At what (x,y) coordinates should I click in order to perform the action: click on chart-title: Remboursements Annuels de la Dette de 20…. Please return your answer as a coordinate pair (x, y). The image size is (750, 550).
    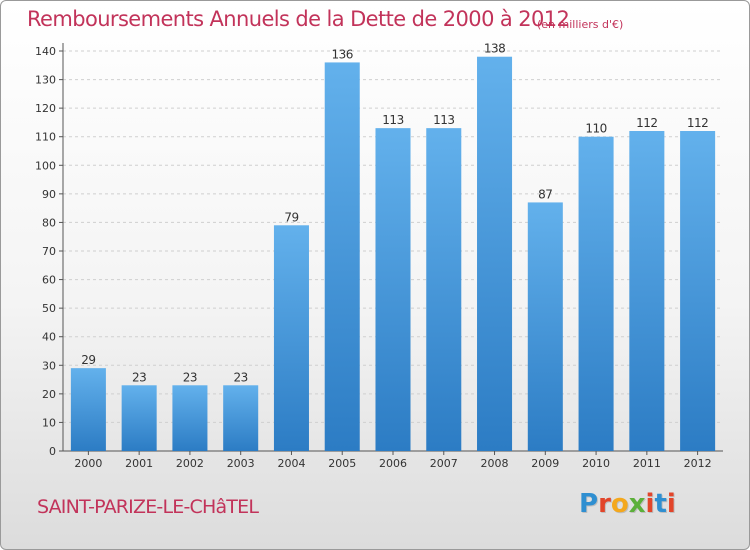
    Looking at the image, I should click on (298, 19).